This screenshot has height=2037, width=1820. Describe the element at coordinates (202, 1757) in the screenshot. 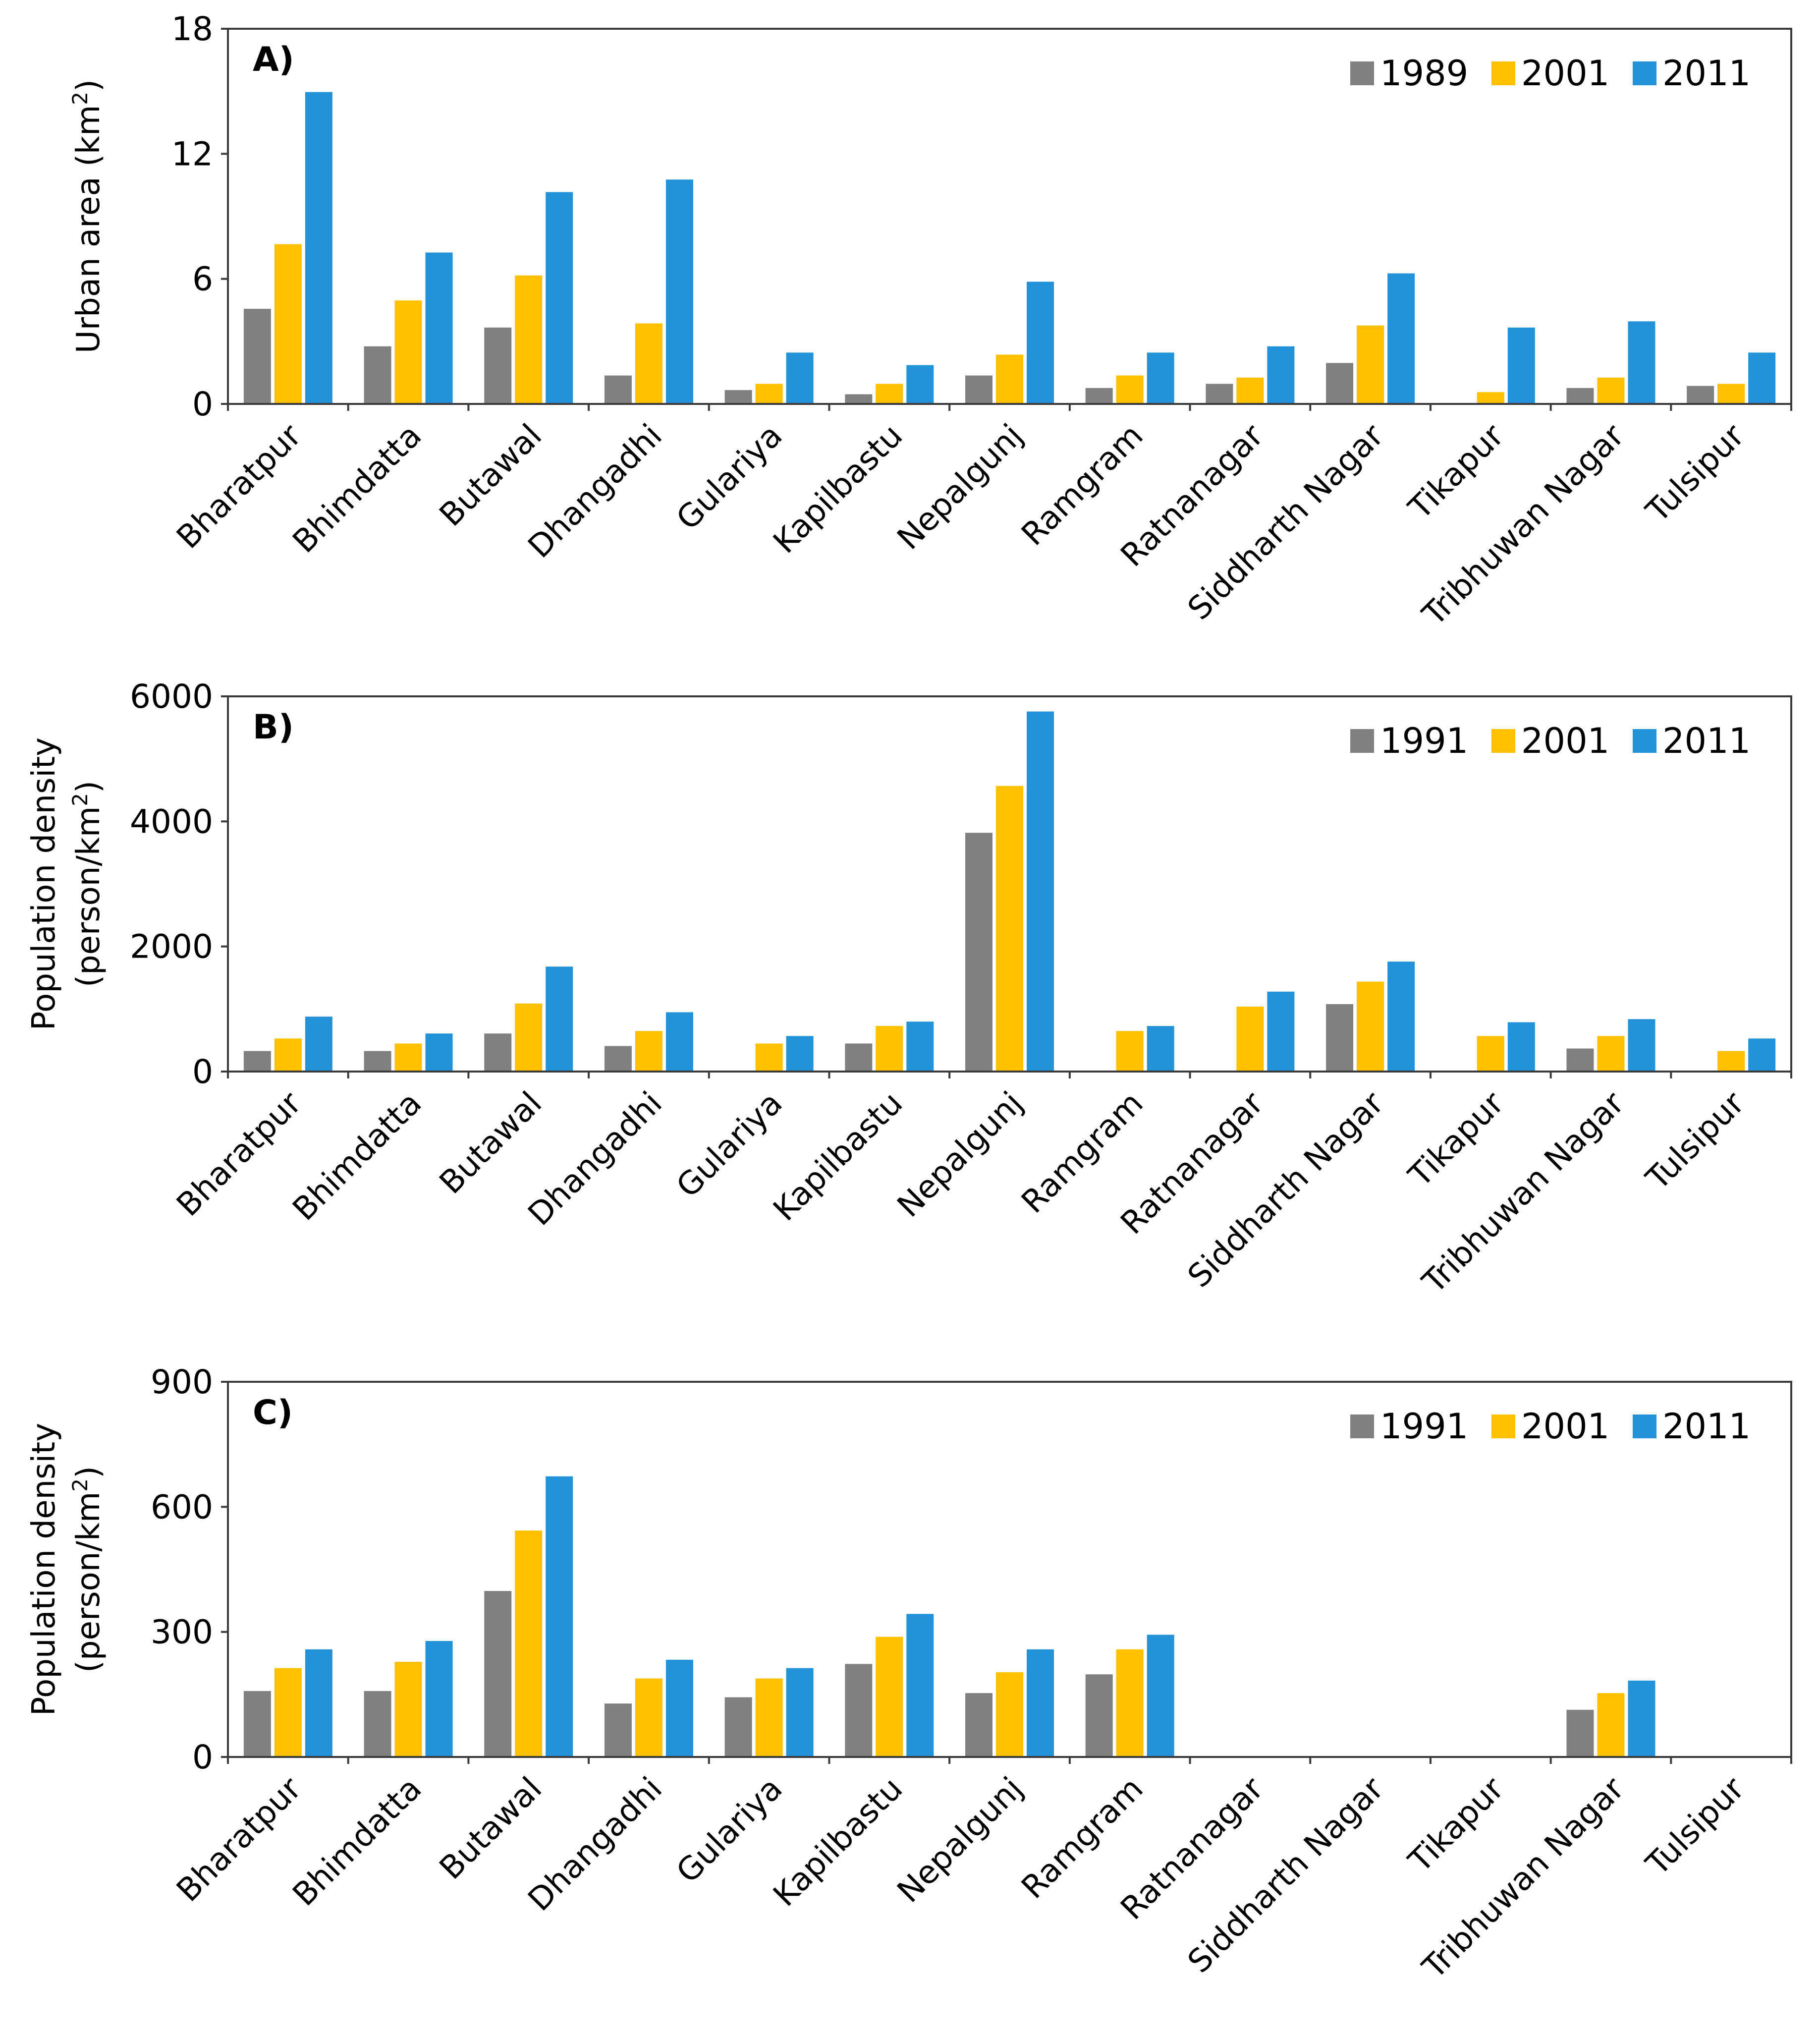

I see `y-tick-label: 0` at that location.